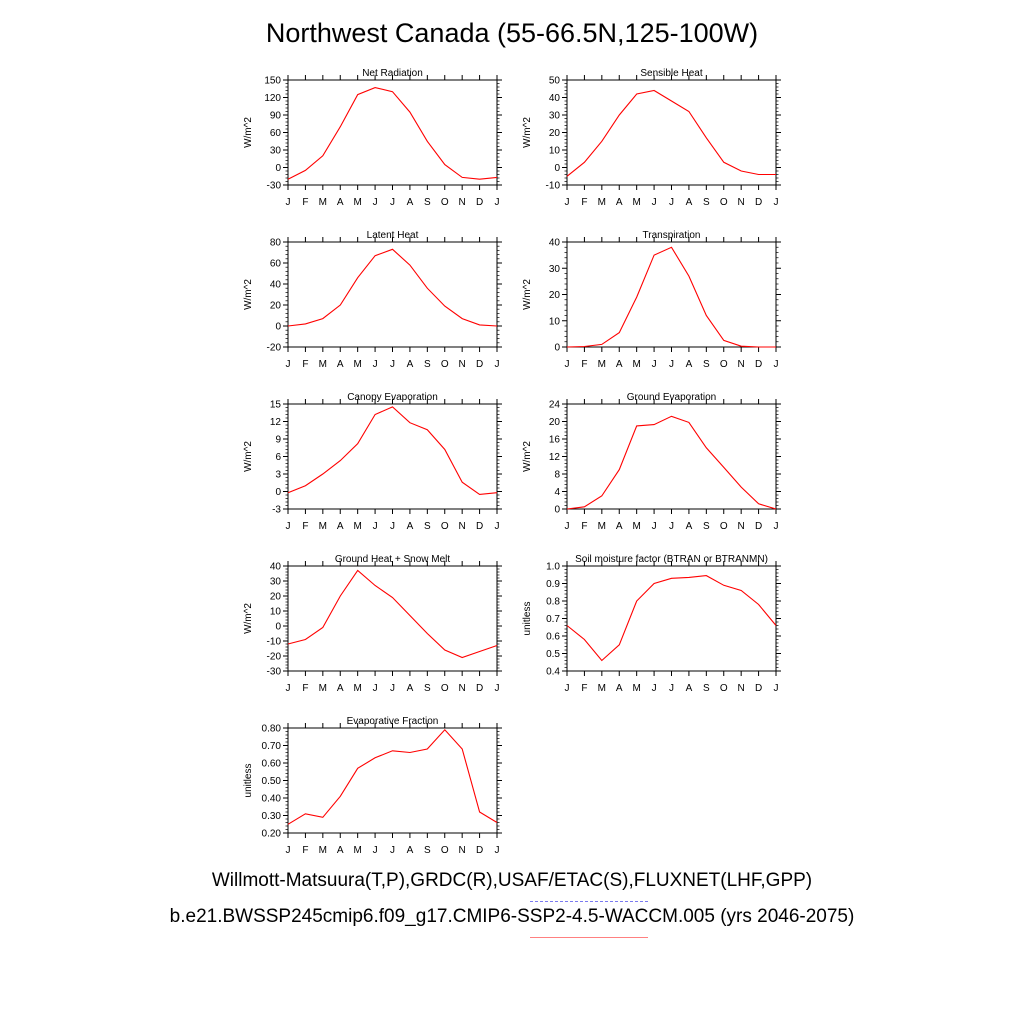  I want to click on chart-title: Ground Heat + Snow Melt, so click(393, 559).